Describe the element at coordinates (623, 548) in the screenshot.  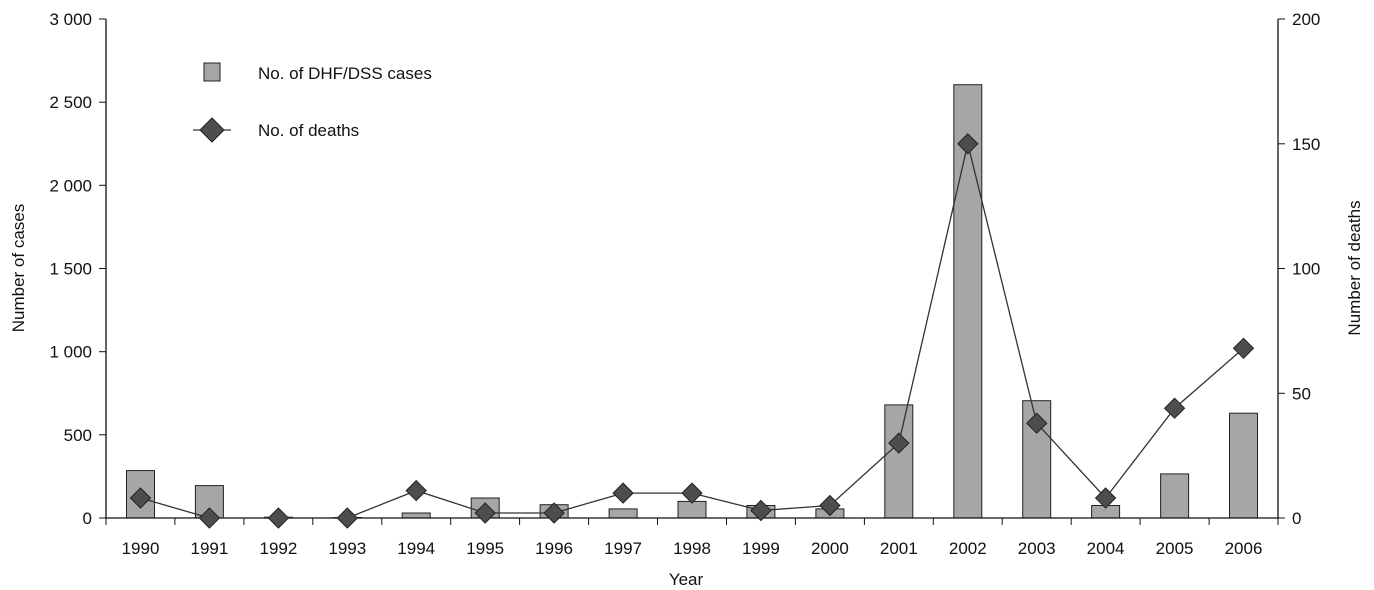
I see `x-tick-label-1997: 1997` at that location.